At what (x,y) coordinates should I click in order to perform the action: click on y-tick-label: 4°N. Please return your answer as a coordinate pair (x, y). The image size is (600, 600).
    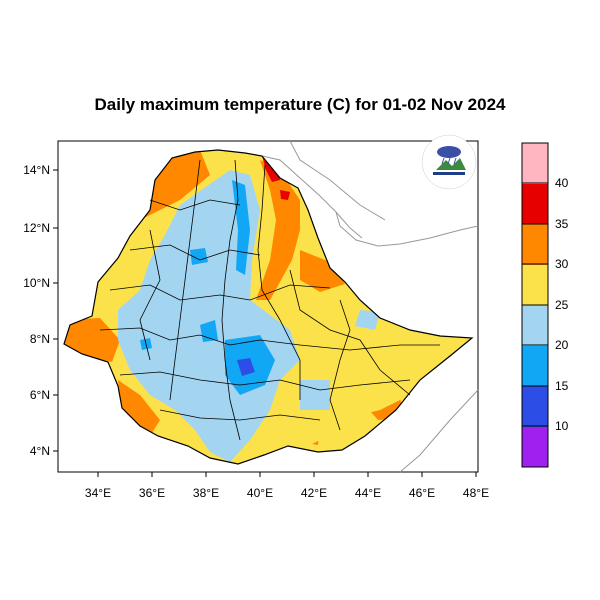
    Looking at the image, I should click on (40, 451).